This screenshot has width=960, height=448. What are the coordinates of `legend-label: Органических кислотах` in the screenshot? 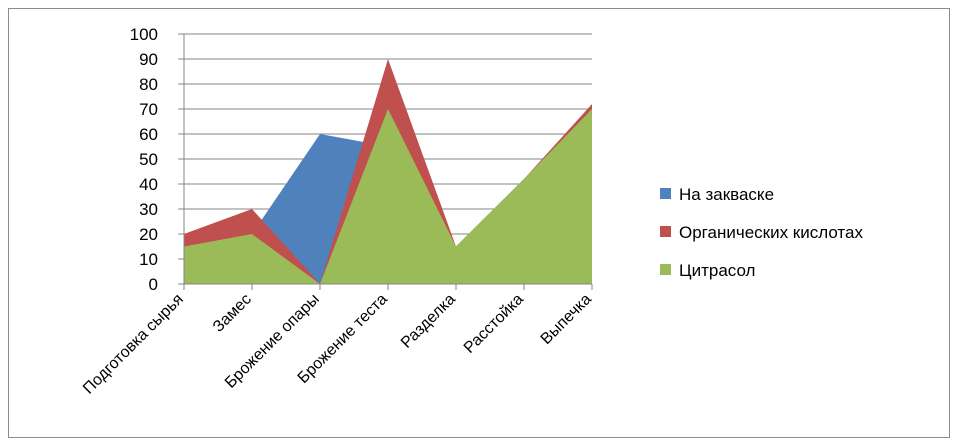 It's located at (771, 232).